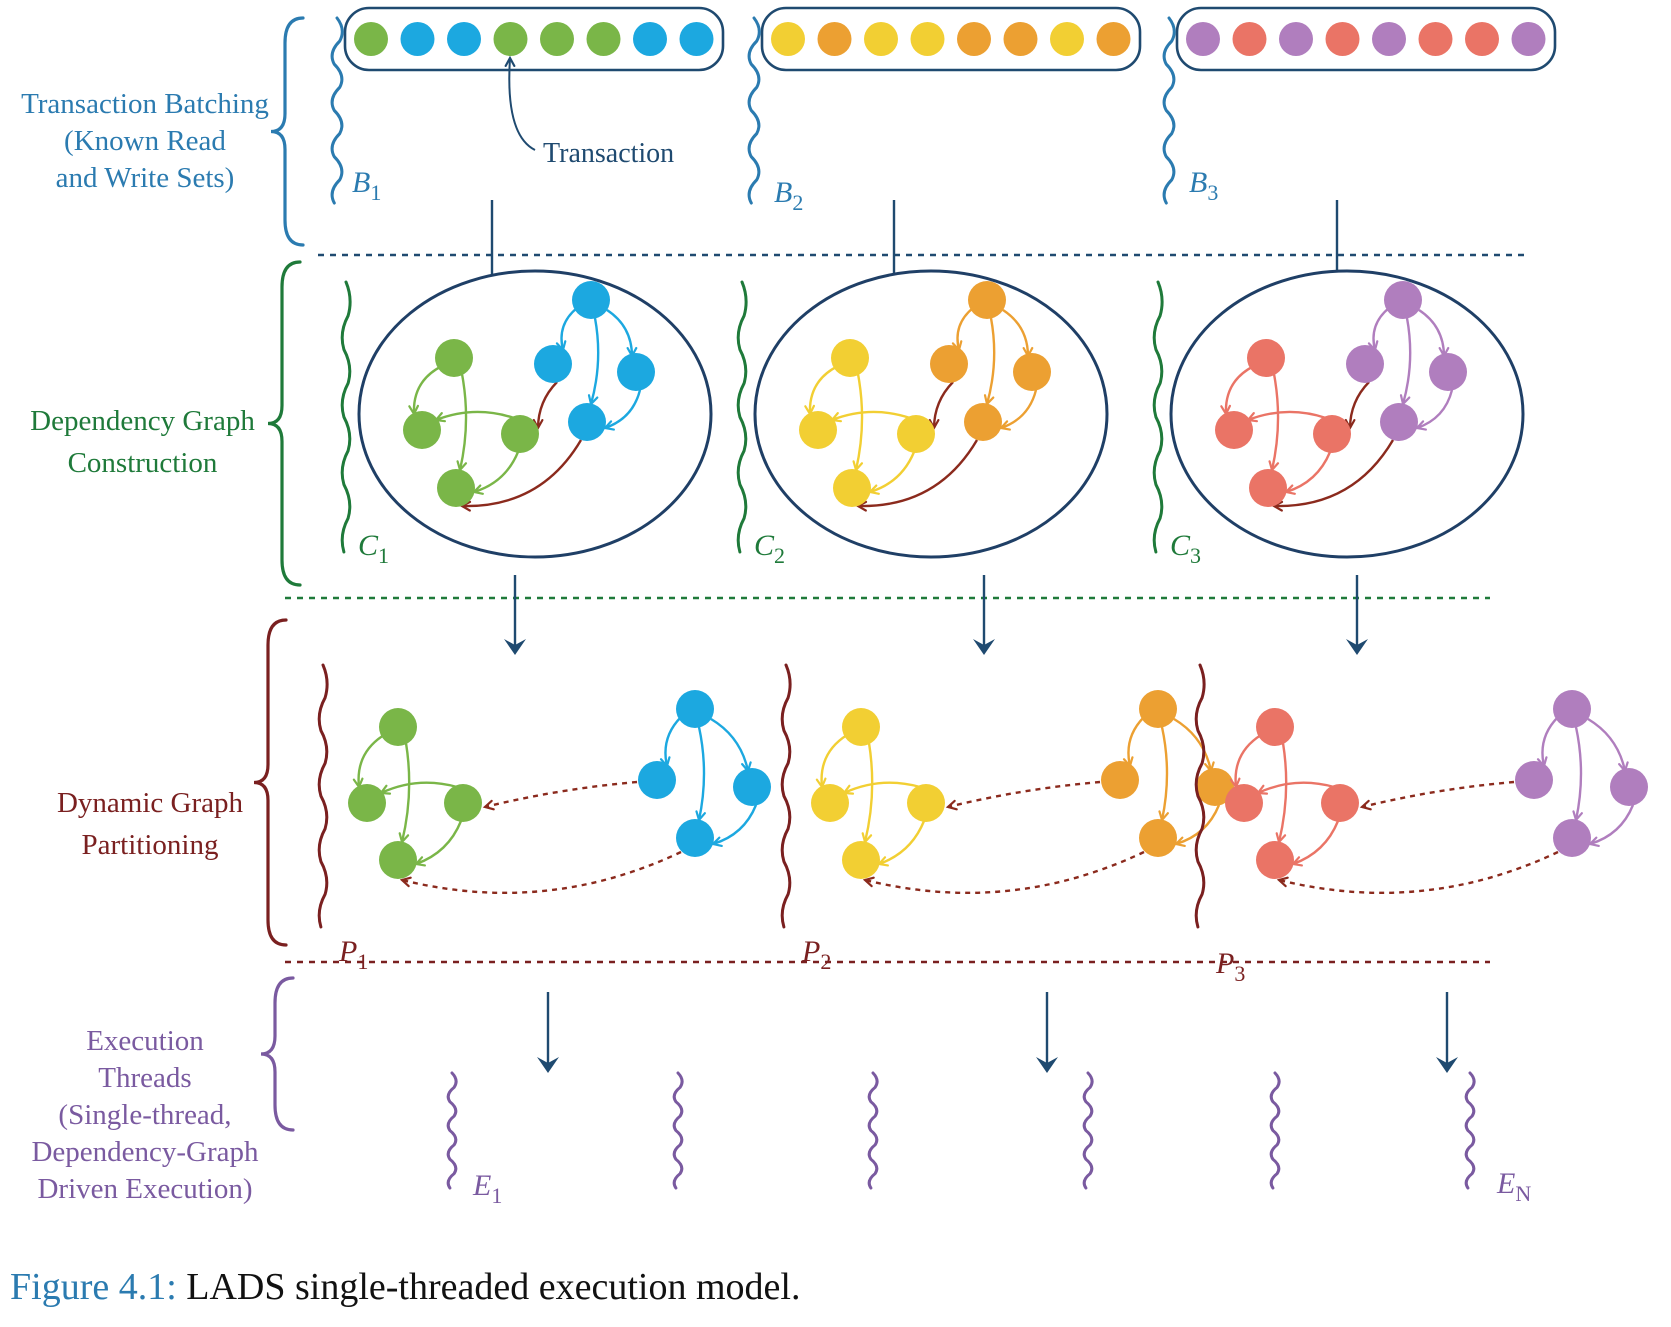 Image resolution: width=1671 pixels, height=1327 pixels. I want to click on batch-label-subscript: 2, so click(797, 202).